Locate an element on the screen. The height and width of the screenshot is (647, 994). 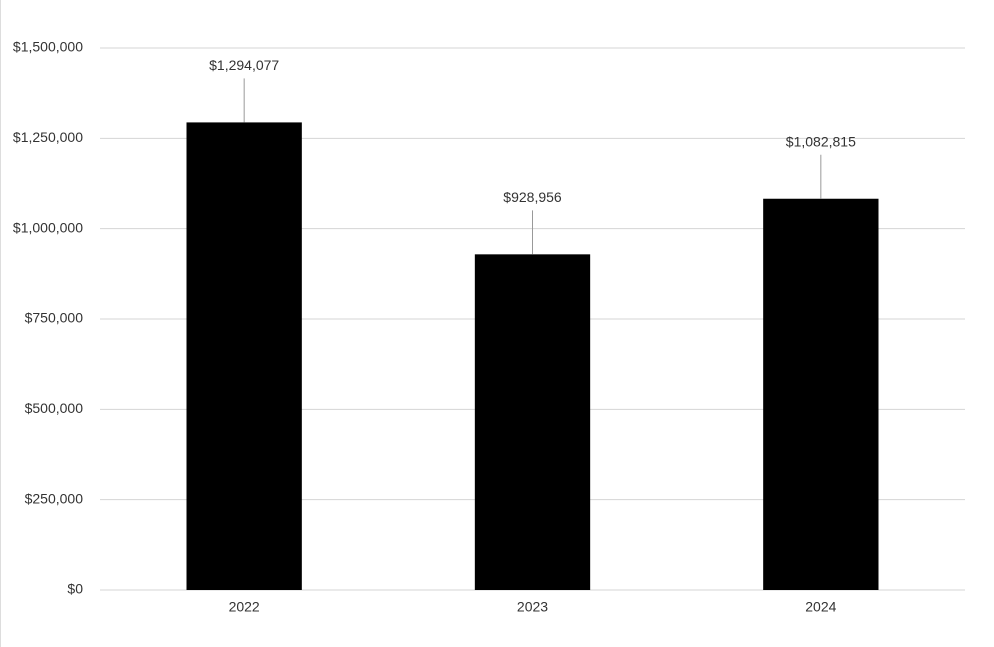
y-tick-label: $0 is located at coordinates (75, 589).